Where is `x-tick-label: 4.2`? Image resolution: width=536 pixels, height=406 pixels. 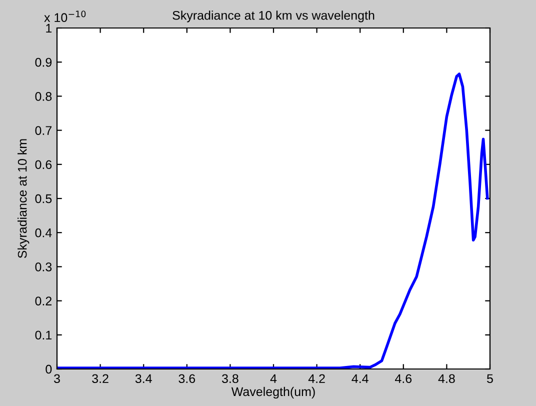 x-tick-label: 4.2 is located at coordinates (316, 378).